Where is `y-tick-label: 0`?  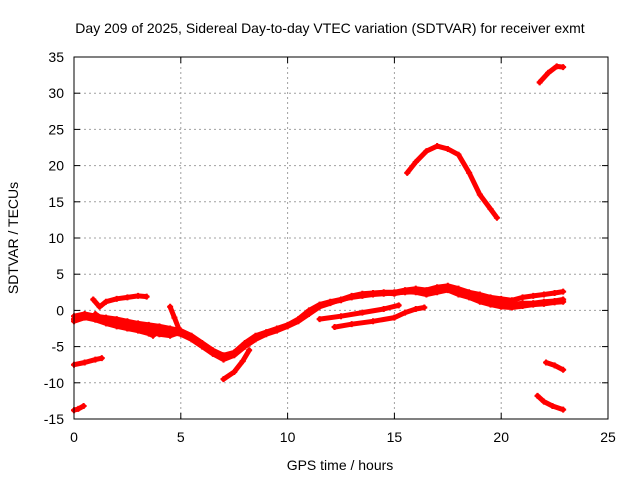 y-tick-label: 0 is located at coordinates (60, 310).